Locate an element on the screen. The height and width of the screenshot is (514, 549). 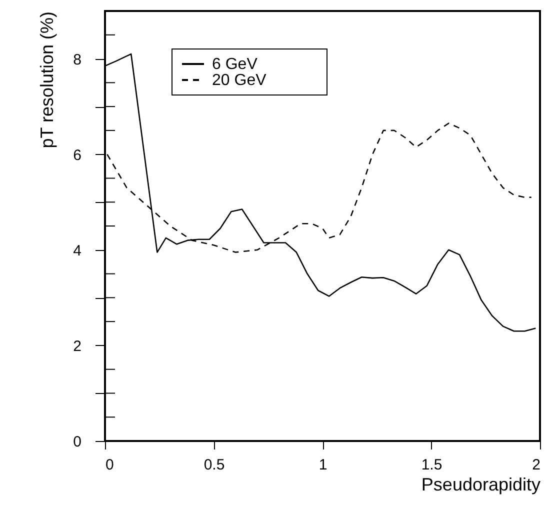
x-tick-label: 2 is located at coordinates (536, 465).